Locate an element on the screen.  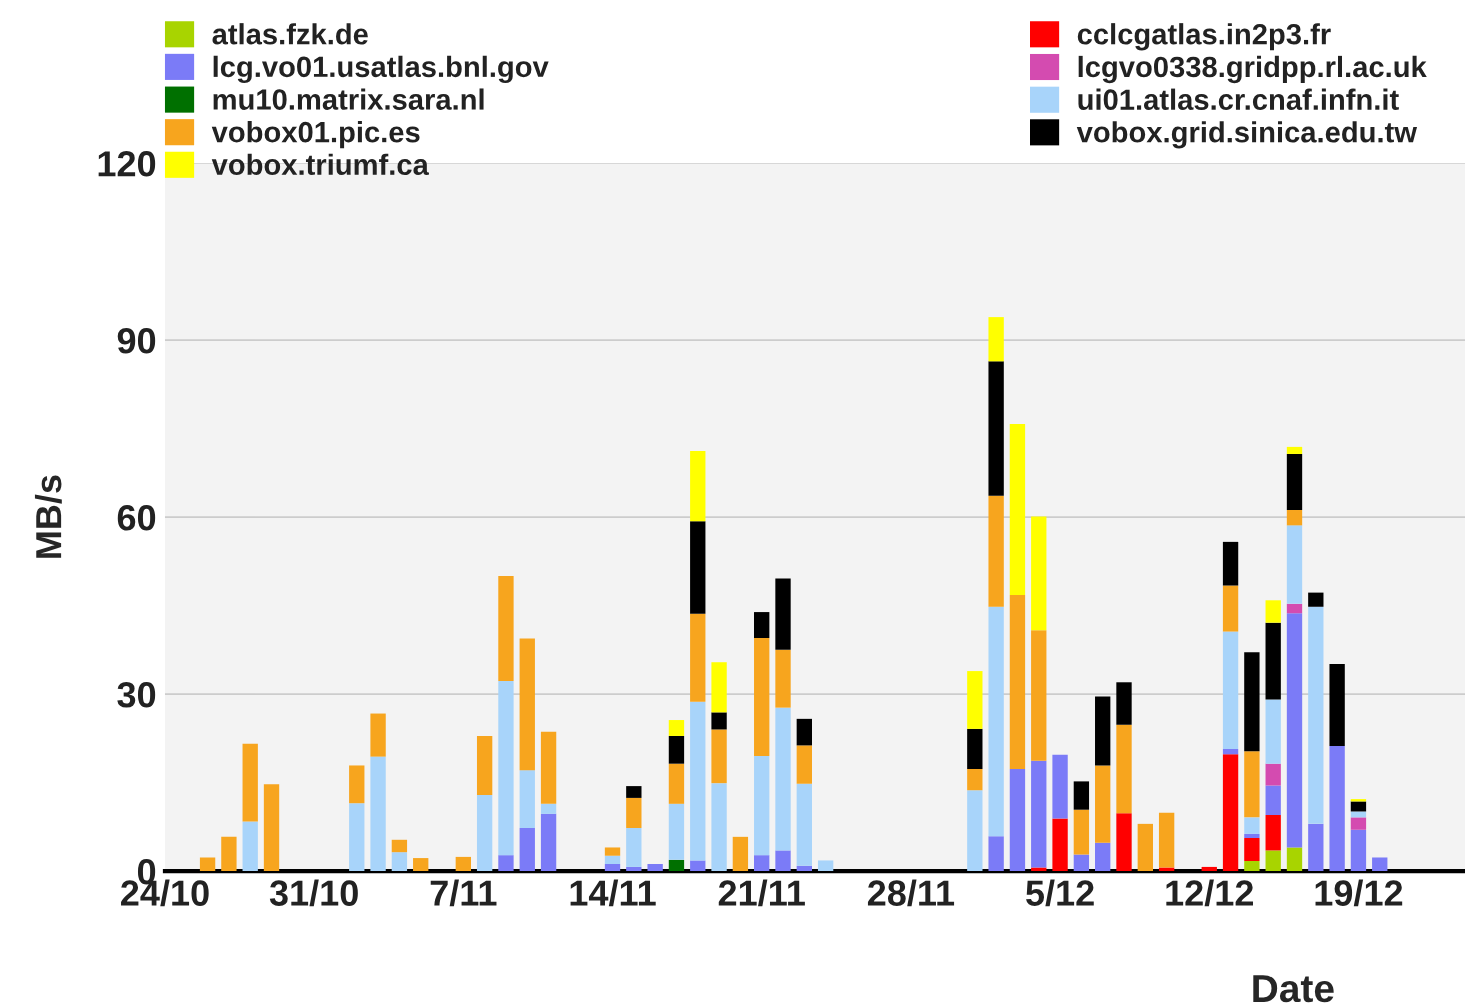
legend-label: vobox.grid.sinica.edu.tw is located at coordinates (1247, 135).